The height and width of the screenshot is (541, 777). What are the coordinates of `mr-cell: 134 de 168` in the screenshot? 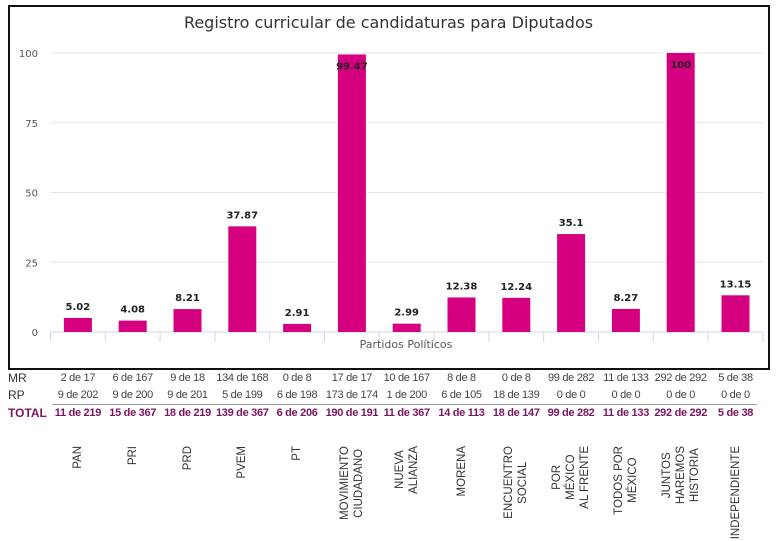 It's located at (242, 378).